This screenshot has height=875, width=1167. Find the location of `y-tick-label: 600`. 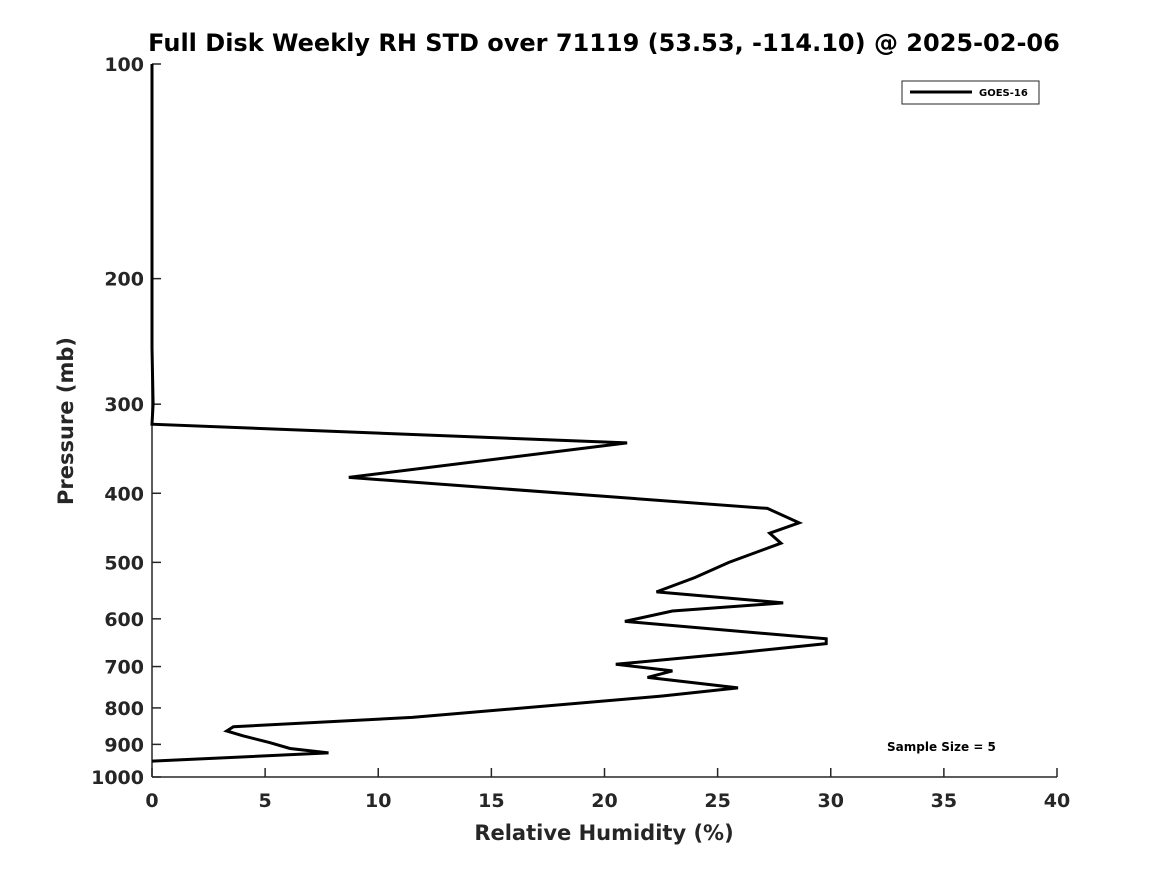

y-tick-label: 600 is located at coordinates (124, 620).